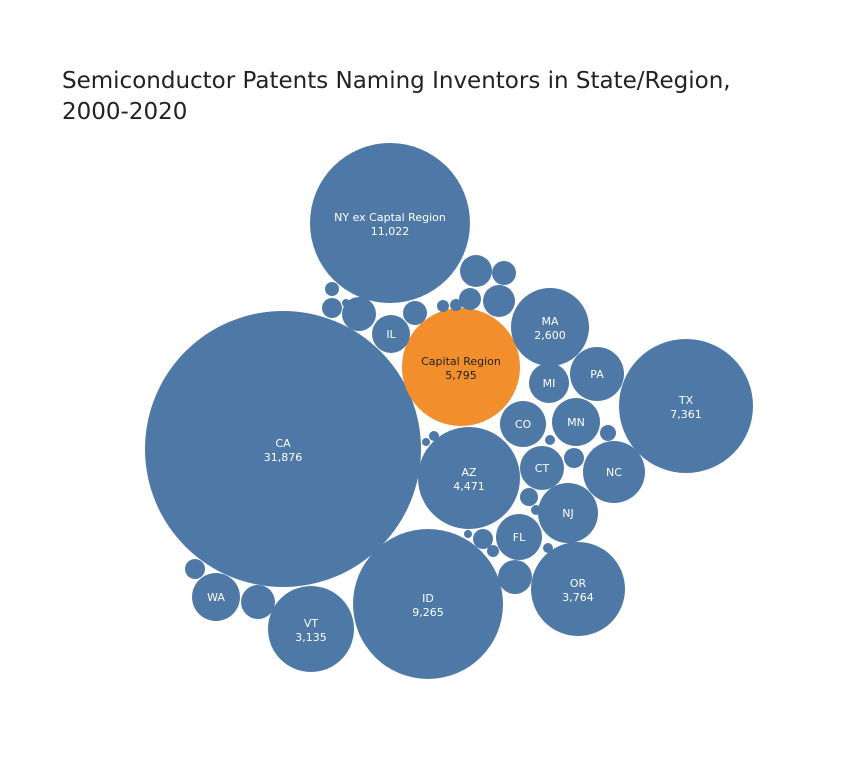  I want to click on bubble-vt: VT3,135, so click(311, 629).